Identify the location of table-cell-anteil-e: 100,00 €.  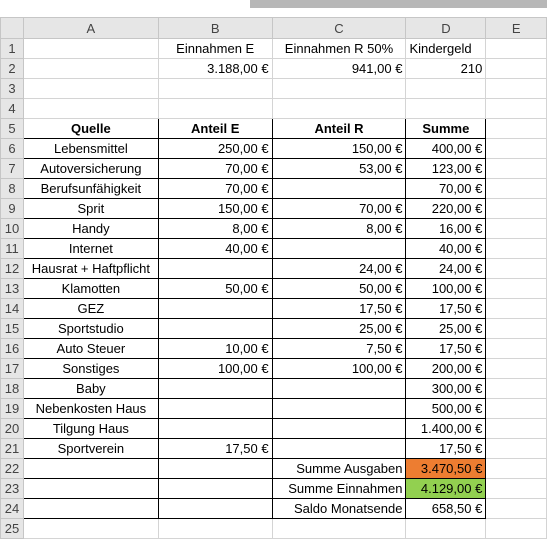
(215, 368).